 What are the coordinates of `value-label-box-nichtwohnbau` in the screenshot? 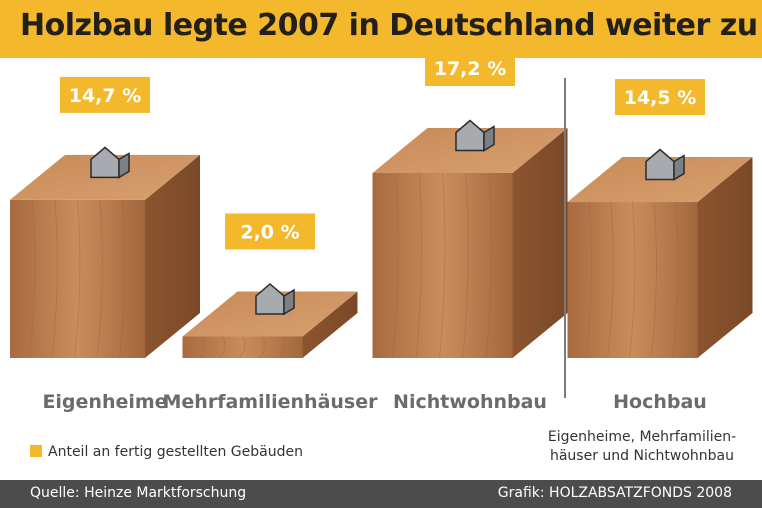 It's located at (470, 72).